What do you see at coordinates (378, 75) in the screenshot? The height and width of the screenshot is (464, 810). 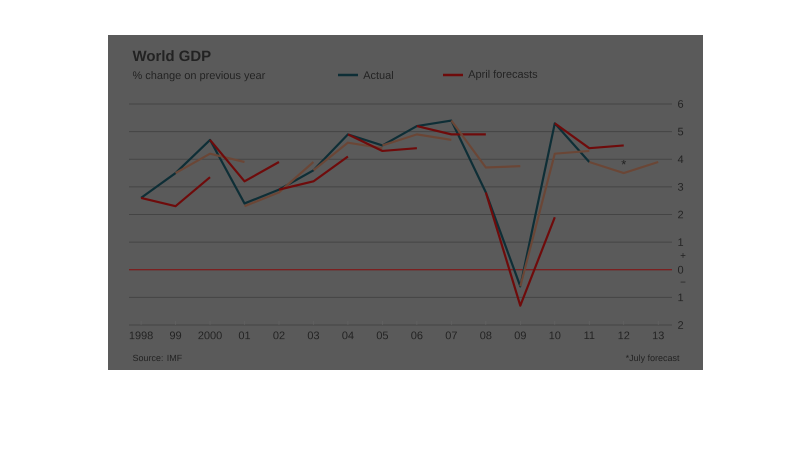 I see `legend-label: Actual` at bounding box center [378, 75].